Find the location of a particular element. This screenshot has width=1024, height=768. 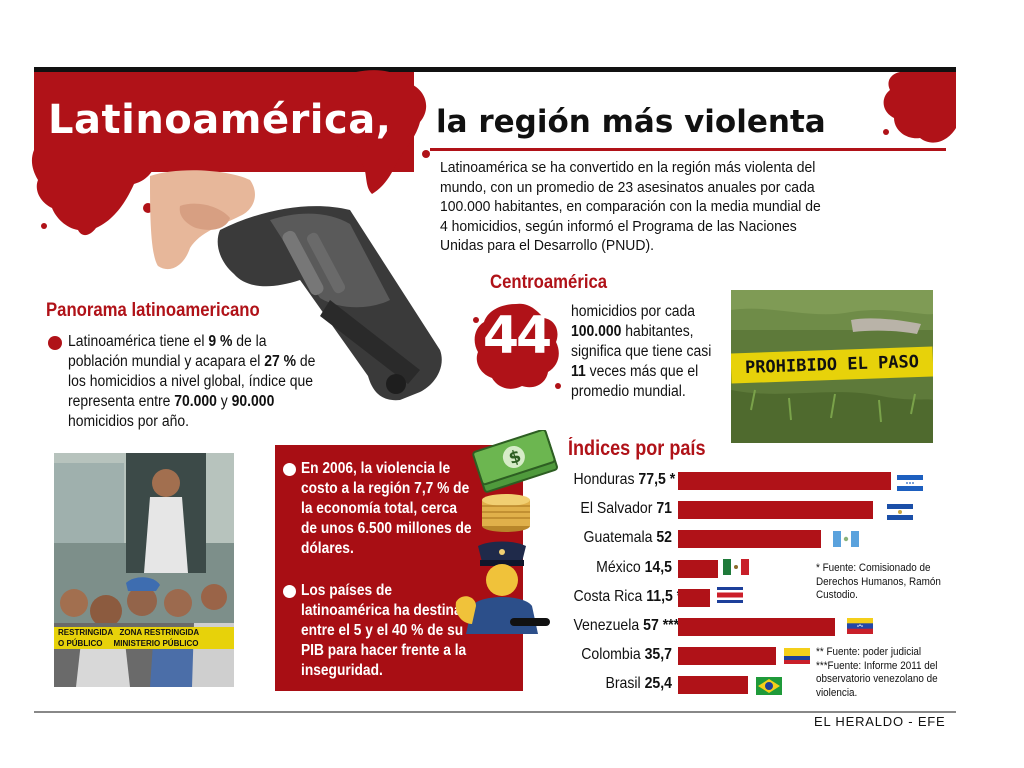

guatemala-flag-icon is located at coordinates (846, 539).